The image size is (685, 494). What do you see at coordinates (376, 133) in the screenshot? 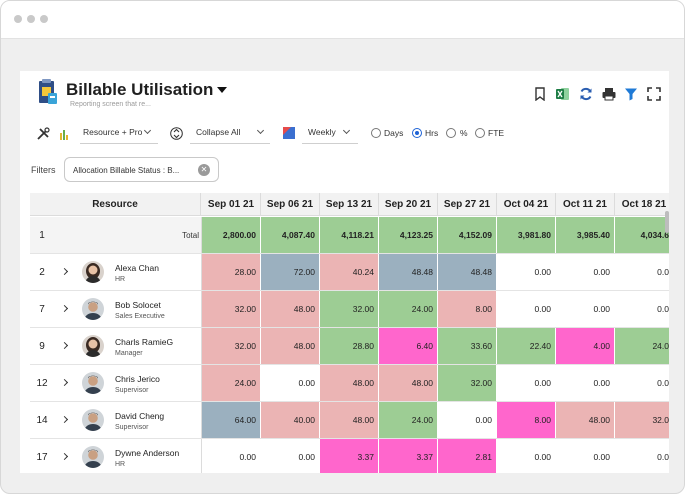
I see `radio-days` at bounding box center [376, 133].